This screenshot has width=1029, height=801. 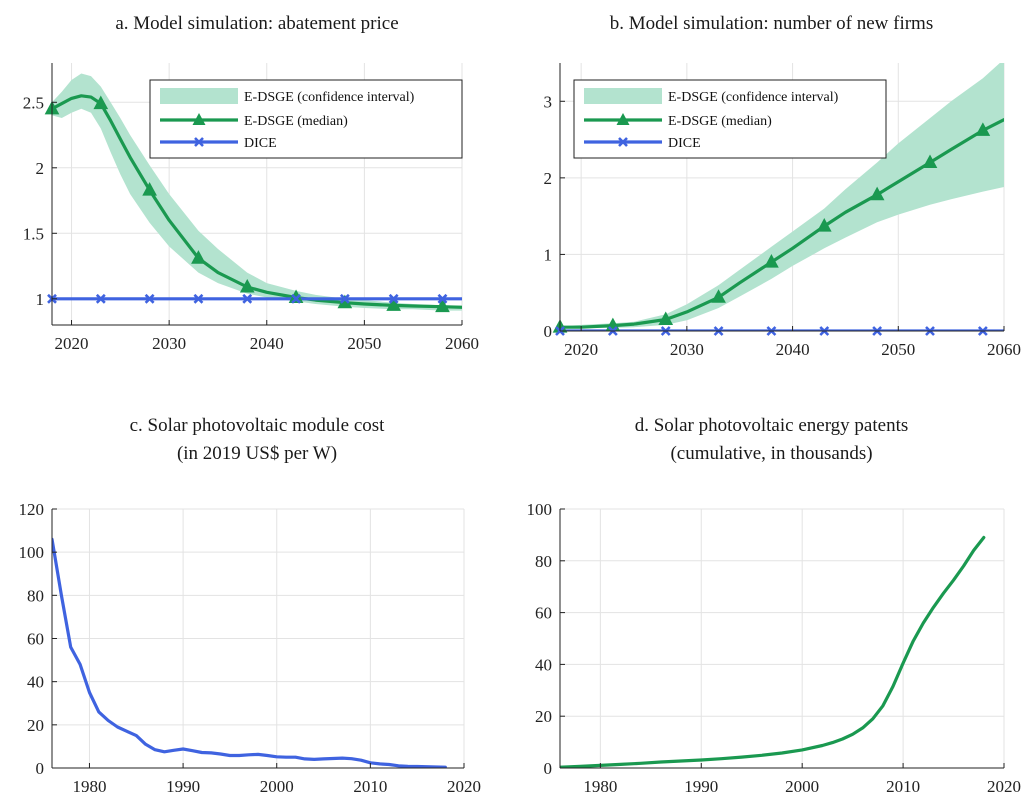 I want to click on y-tick-label: 120, so click(x=32, y=509).